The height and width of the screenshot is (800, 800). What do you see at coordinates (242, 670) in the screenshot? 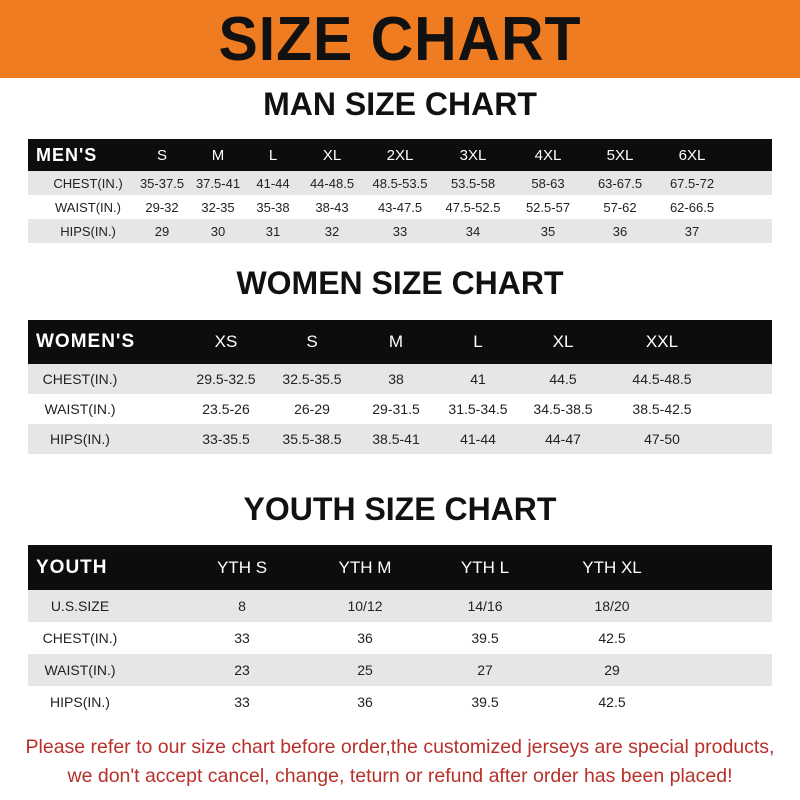
I see `measurement-value: 23` at bounding box center [242, 670].